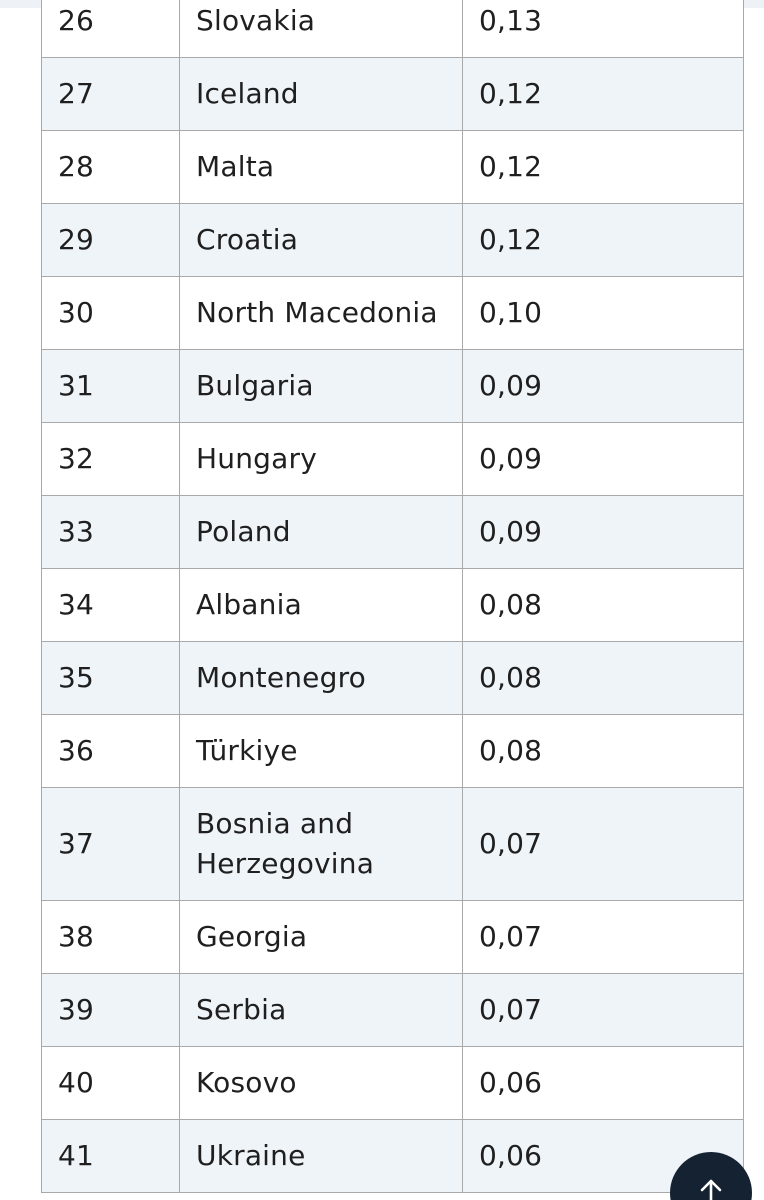 This screenshot has width=764, height=1200. Describe the element at coordinates (110, 386) in the screenshot. I see `rank-cell: 31` at that location.